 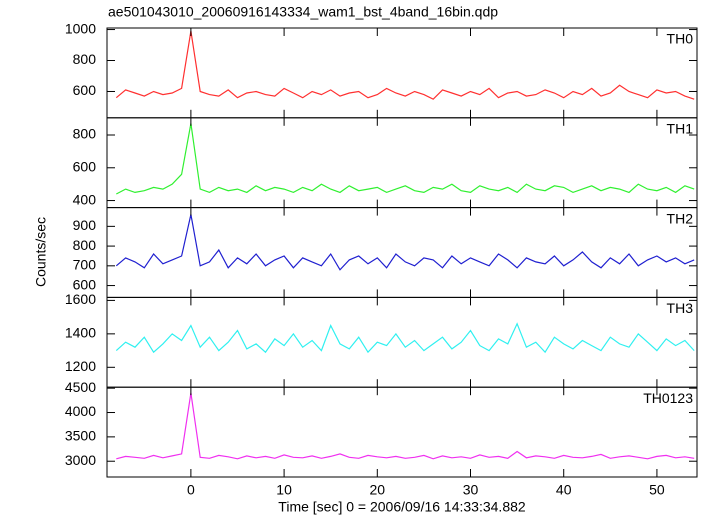 I want to click on panel-label: TH3, so click(x=680, y=308).